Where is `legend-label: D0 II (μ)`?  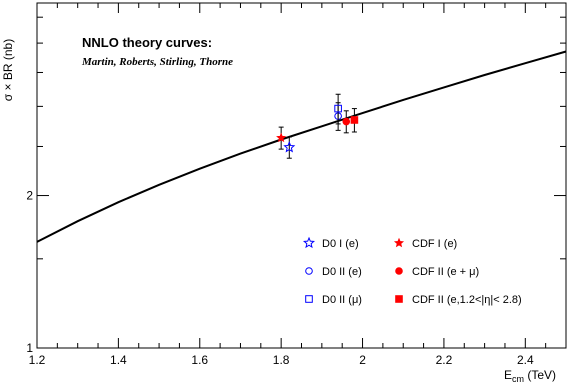 legend-label: D0 II (μ) is located at coordinates (342, 300).